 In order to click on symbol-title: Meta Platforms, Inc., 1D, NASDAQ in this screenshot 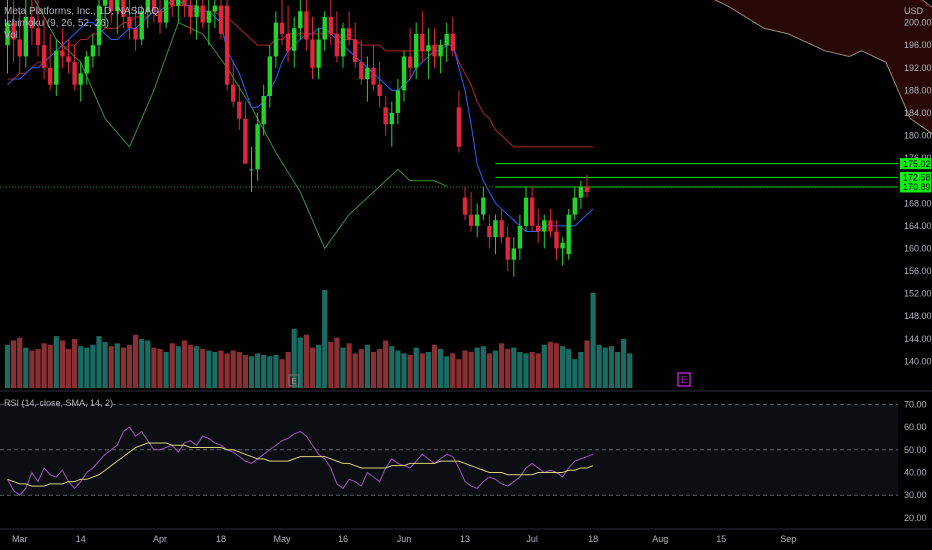, I will do `click(82, 11)`.